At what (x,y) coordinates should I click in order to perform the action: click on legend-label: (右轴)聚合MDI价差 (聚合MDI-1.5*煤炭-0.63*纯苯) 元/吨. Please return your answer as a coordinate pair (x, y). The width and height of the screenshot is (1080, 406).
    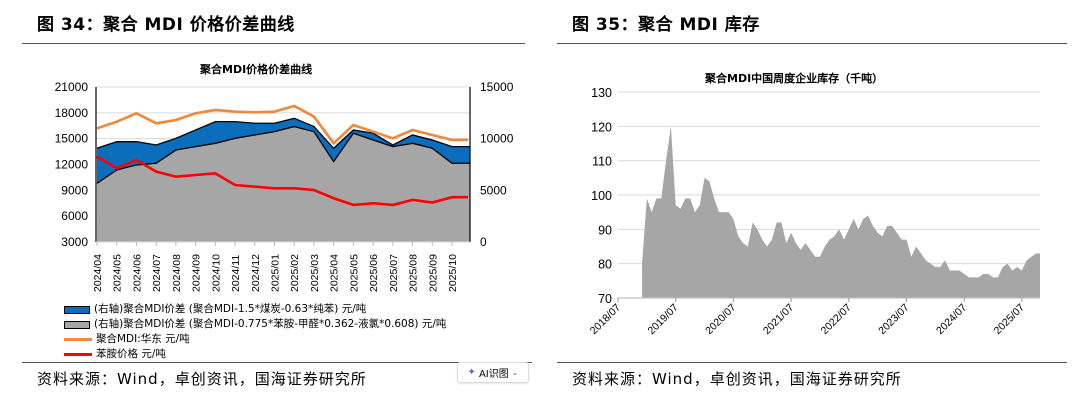
    Looking at the image, I should click on (230, 309).